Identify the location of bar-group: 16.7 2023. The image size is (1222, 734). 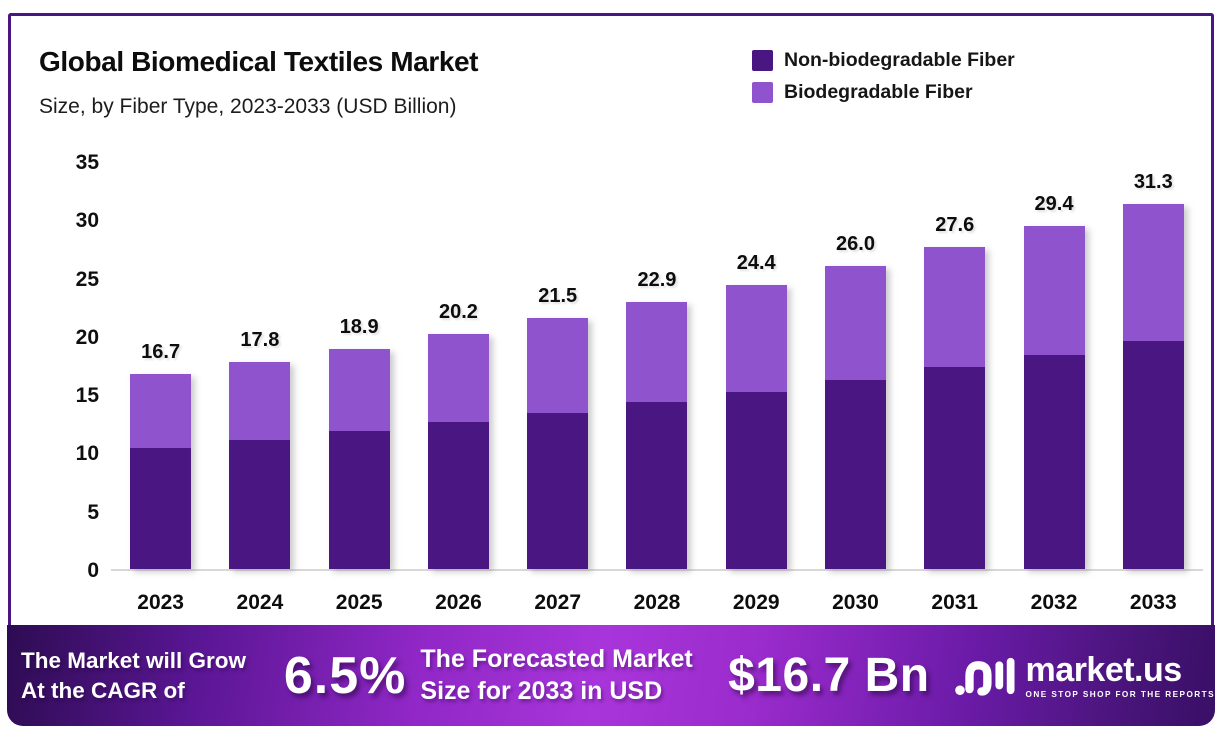
(160, 388).